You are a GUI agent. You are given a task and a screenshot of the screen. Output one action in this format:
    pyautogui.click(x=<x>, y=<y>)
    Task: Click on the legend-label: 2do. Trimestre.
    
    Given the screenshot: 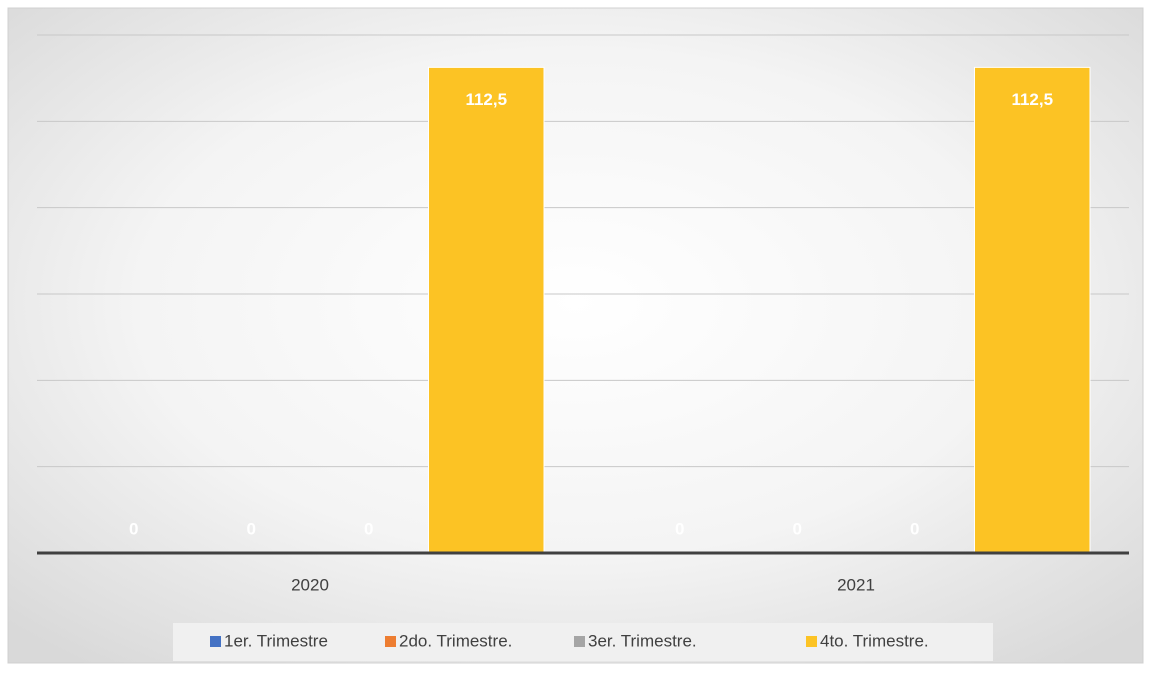 What is the action you would take?
    pyautogui.click(x=455, y=640)
    